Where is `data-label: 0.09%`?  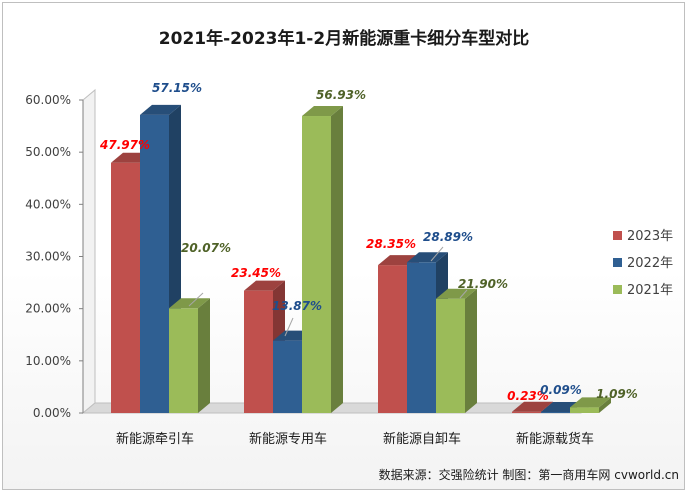
data-label: 0.09% is located at coordinates (561, 390).